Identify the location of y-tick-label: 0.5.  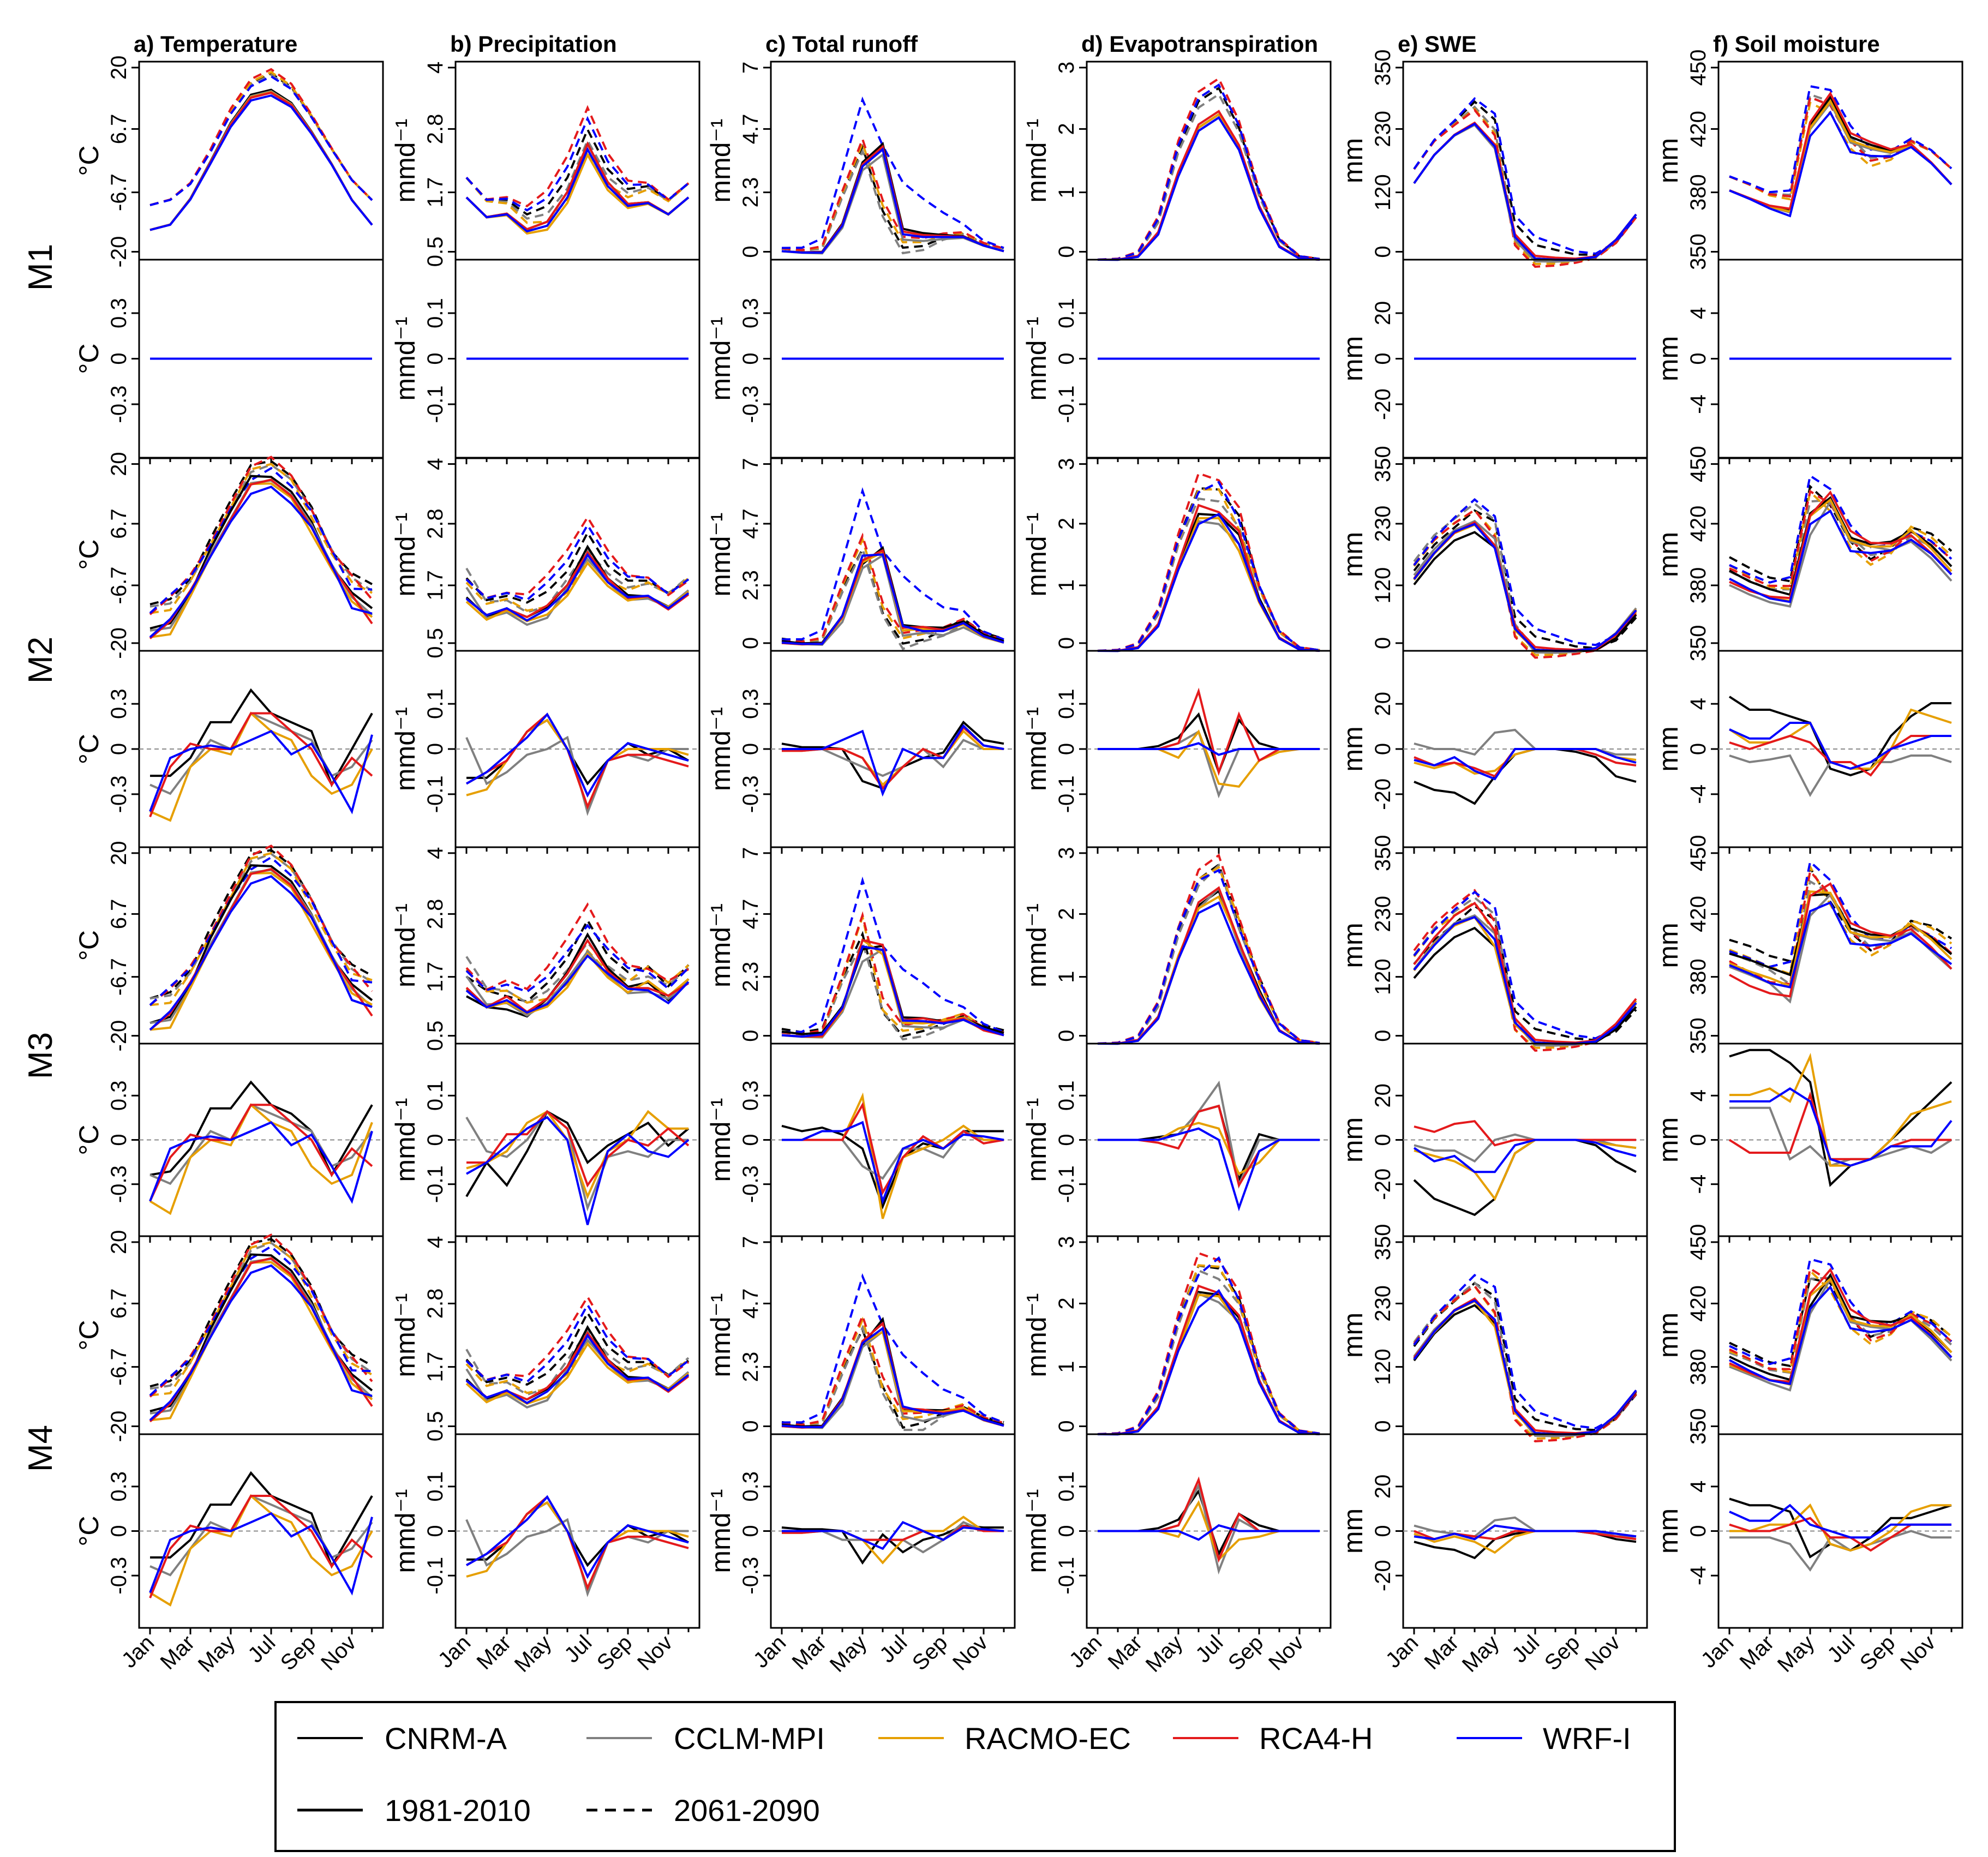
(435, 1426).